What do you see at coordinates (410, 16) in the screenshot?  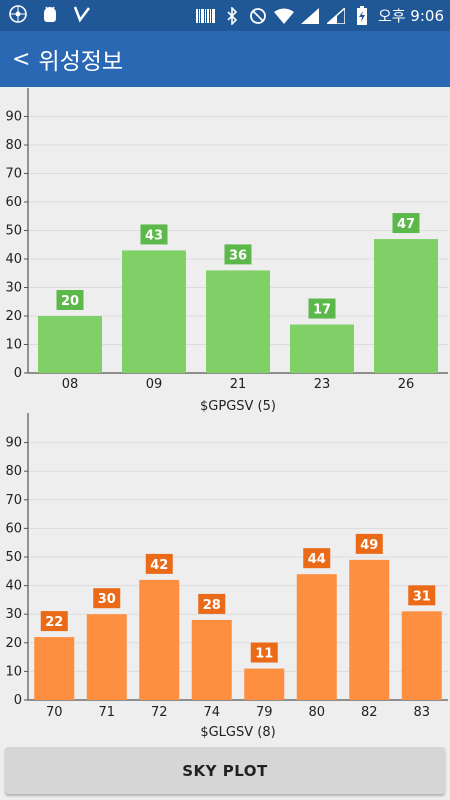 I see `status-time: 오후 9:06` at bounding box center [410, 16].